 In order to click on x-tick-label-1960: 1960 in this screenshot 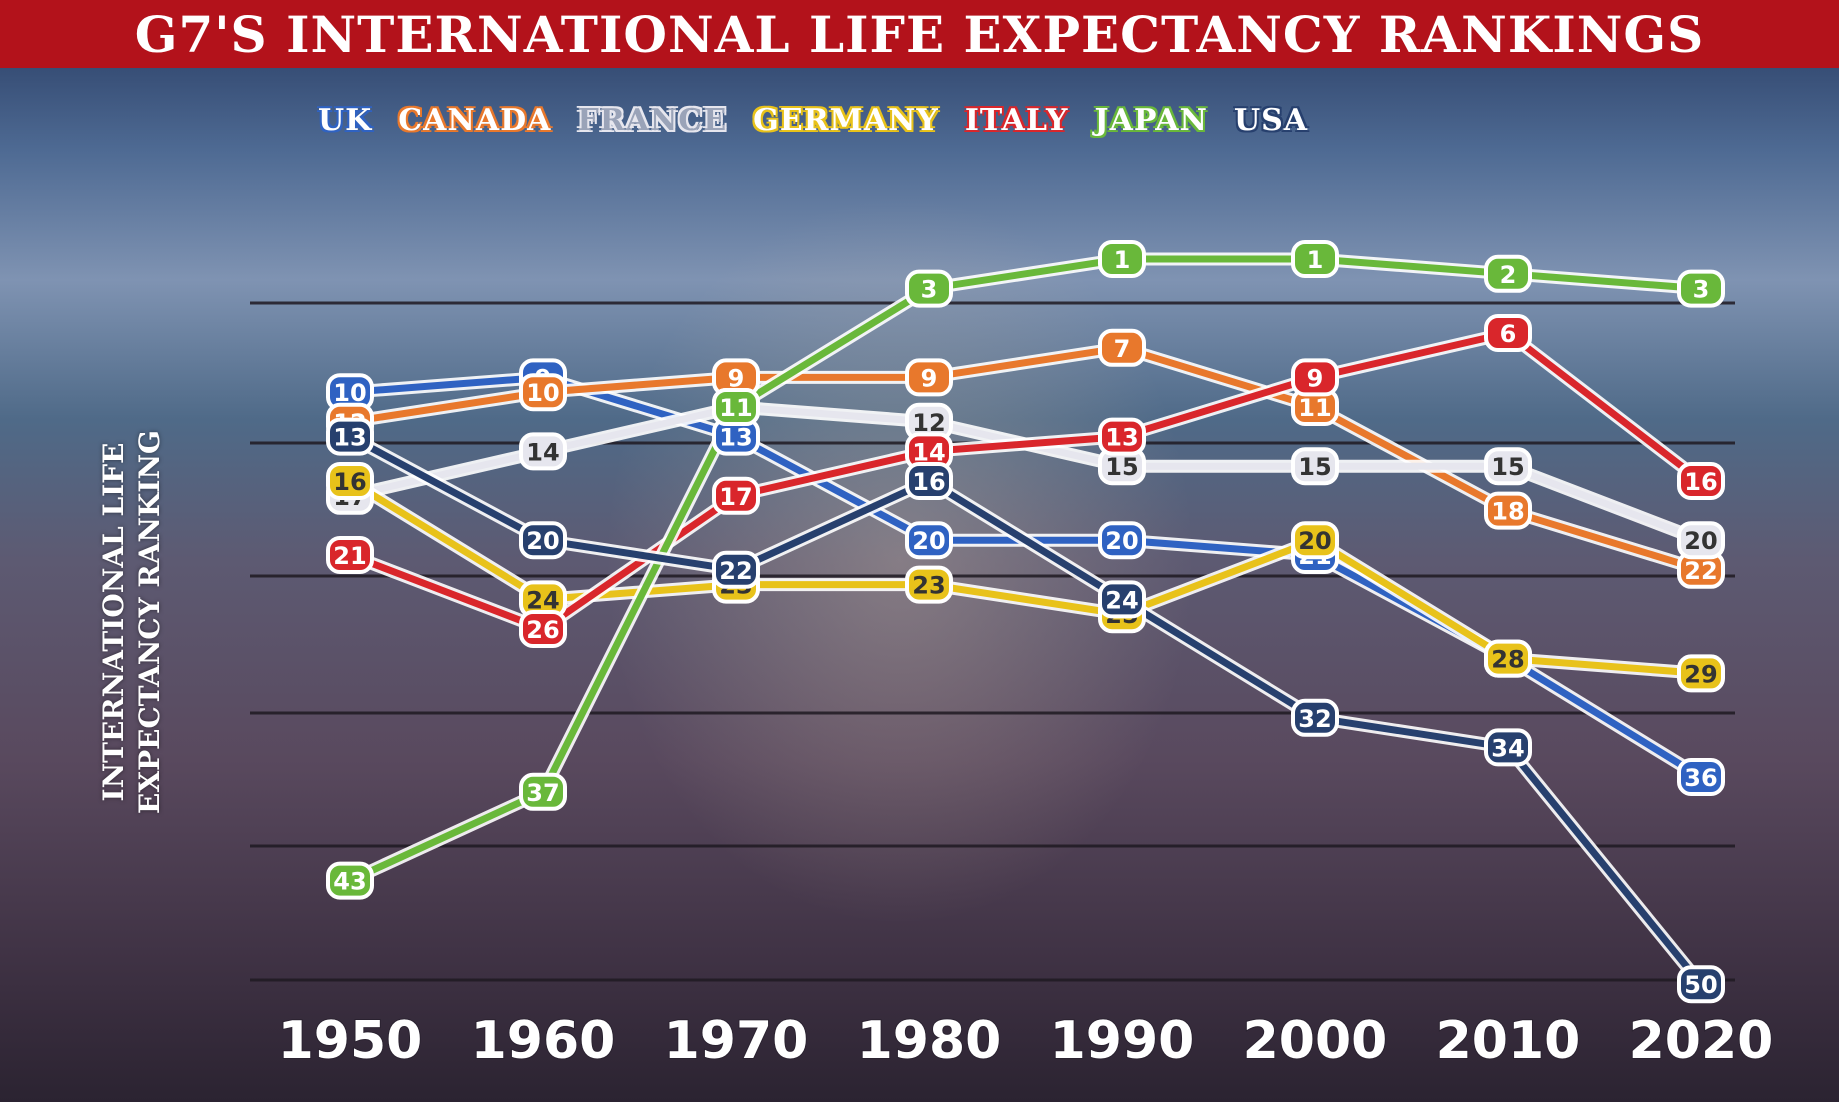, I will do `click(543, 1041)`.